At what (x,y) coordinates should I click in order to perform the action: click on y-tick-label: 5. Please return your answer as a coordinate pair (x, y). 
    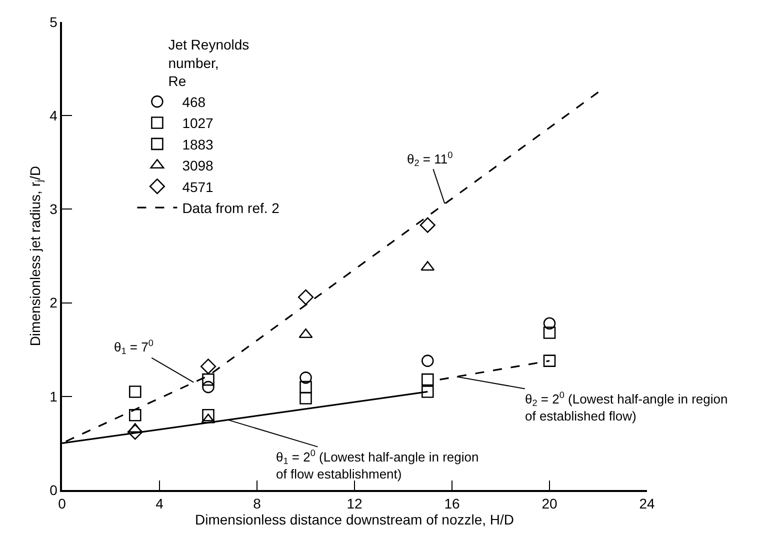
    Looking at the image, I should click on (54, 22).